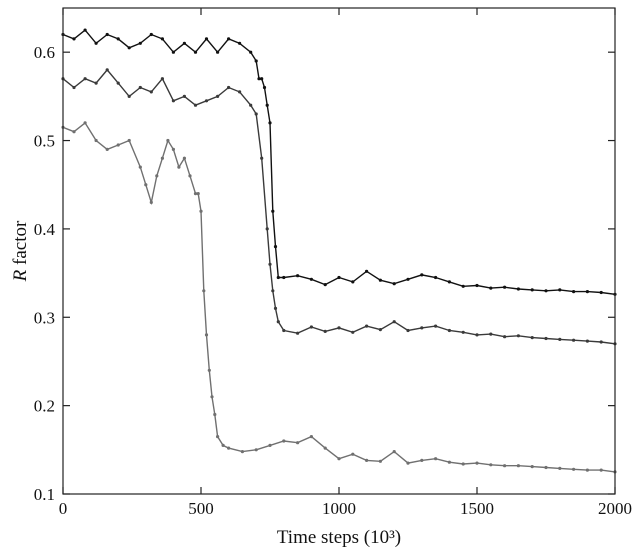 This screenshot has height=551, width=640. I want to click on y-tick-label: 0.5, so click(44, 141).